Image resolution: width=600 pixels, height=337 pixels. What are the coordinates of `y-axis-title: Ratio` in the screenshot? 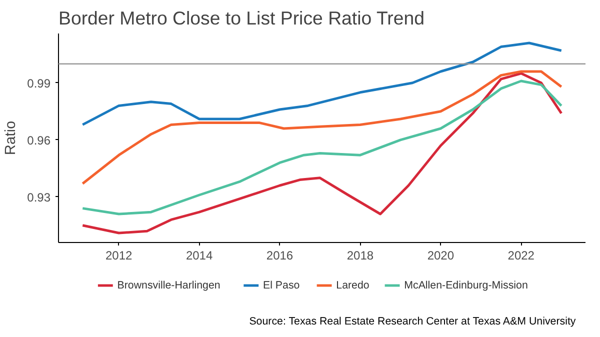 It's located at (11, 138).